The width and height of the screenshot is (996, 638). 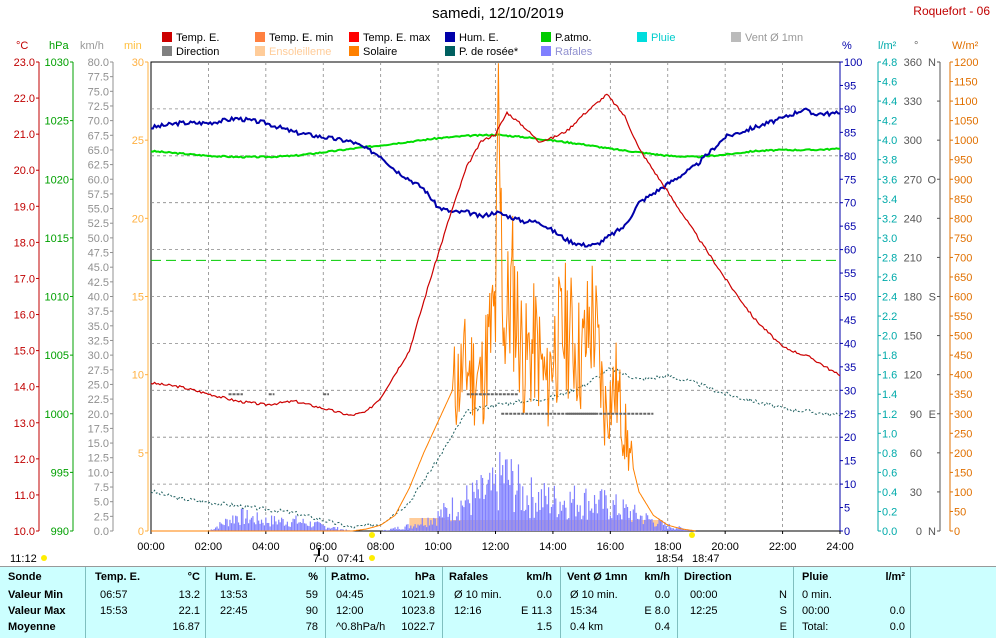 I want to click on wind-axis-tick-label: 55.0, so click(x=98, y=210).